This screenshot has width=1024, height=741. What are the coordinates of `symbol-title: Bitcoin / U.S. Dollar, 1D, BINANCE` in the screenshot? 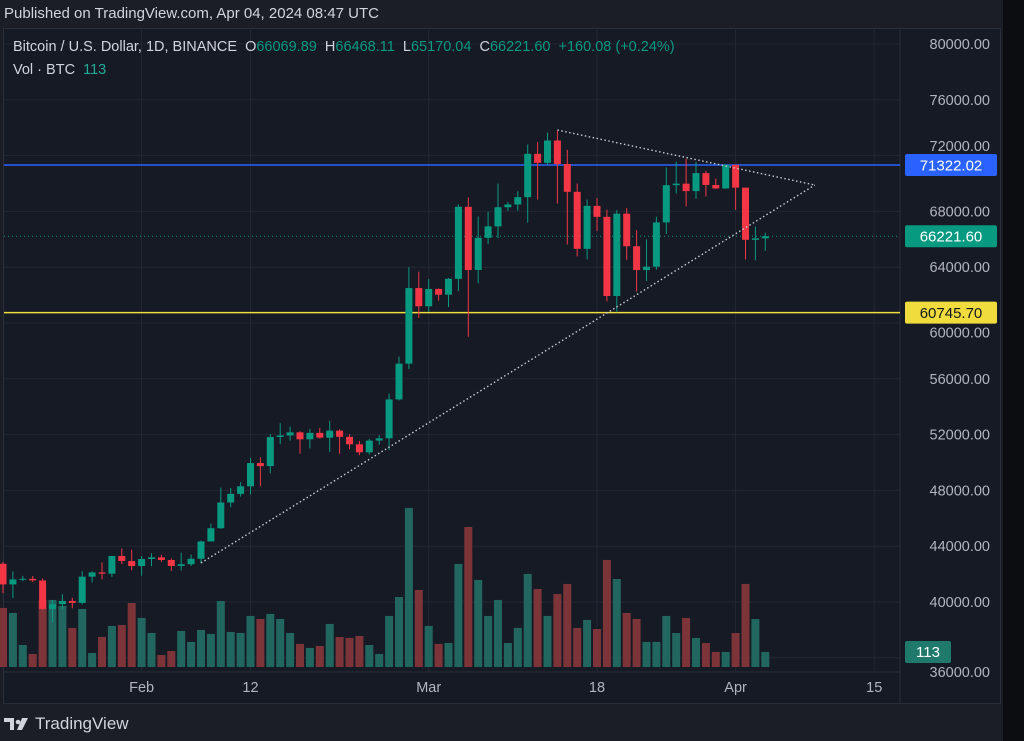 It's located at (125, 47).